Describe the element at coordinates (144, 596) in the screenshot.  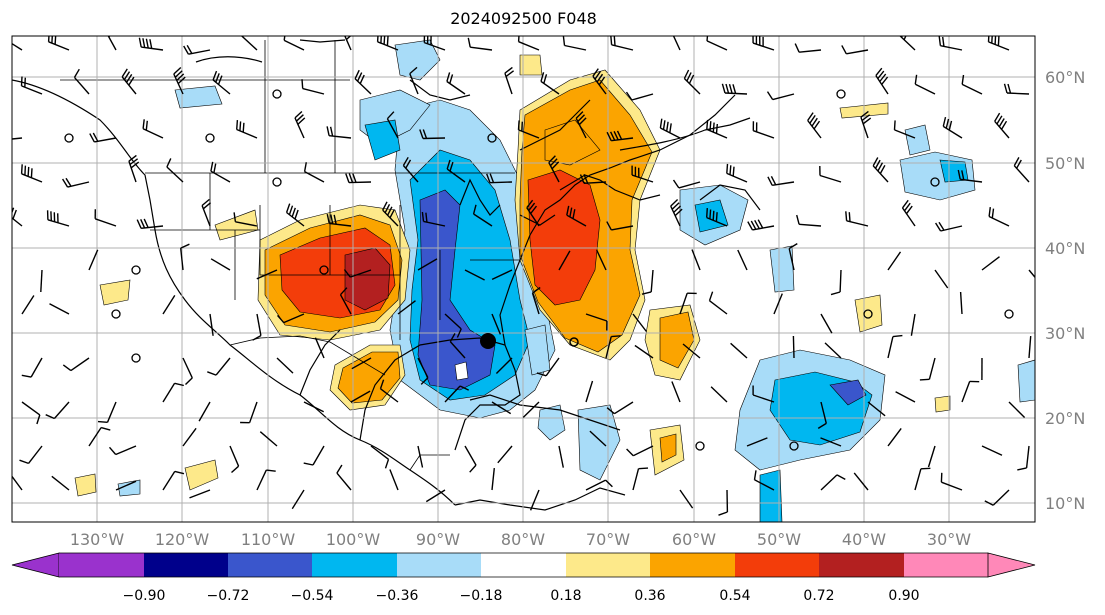
I see `colorbar-tick-label: −0.90` at that location.